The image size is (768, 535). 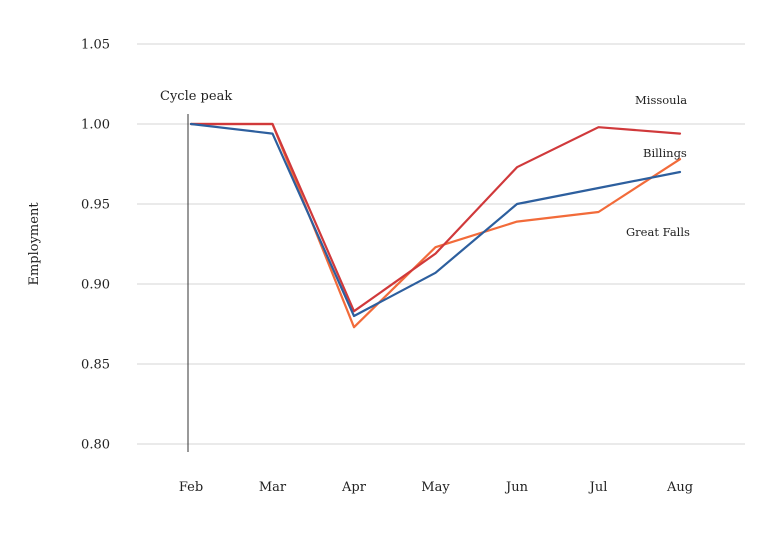 I want to click on y-tick-label: 1.00, so click(x=95, y=125).